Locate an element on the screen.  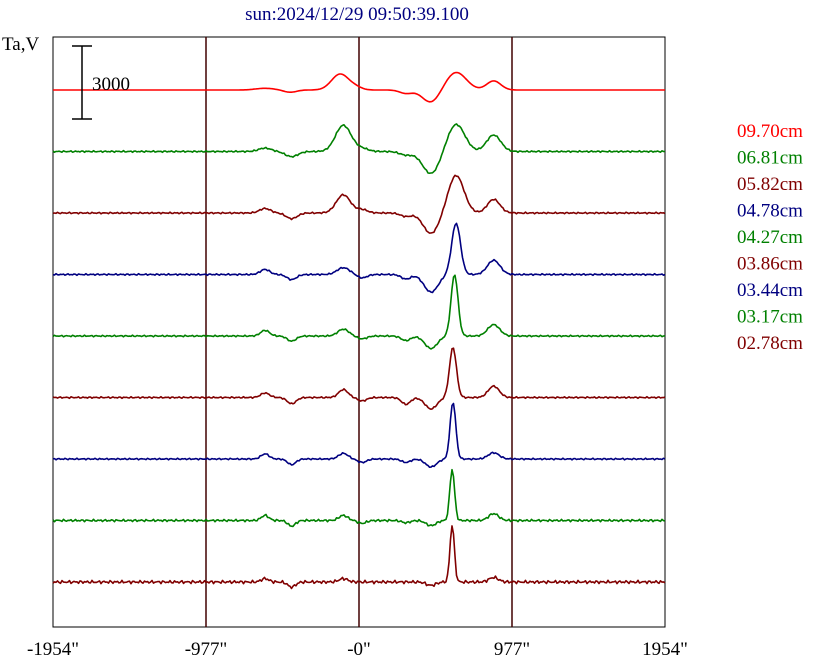
x-tick-label-0: -1954" is located at coordinates (53, 649).